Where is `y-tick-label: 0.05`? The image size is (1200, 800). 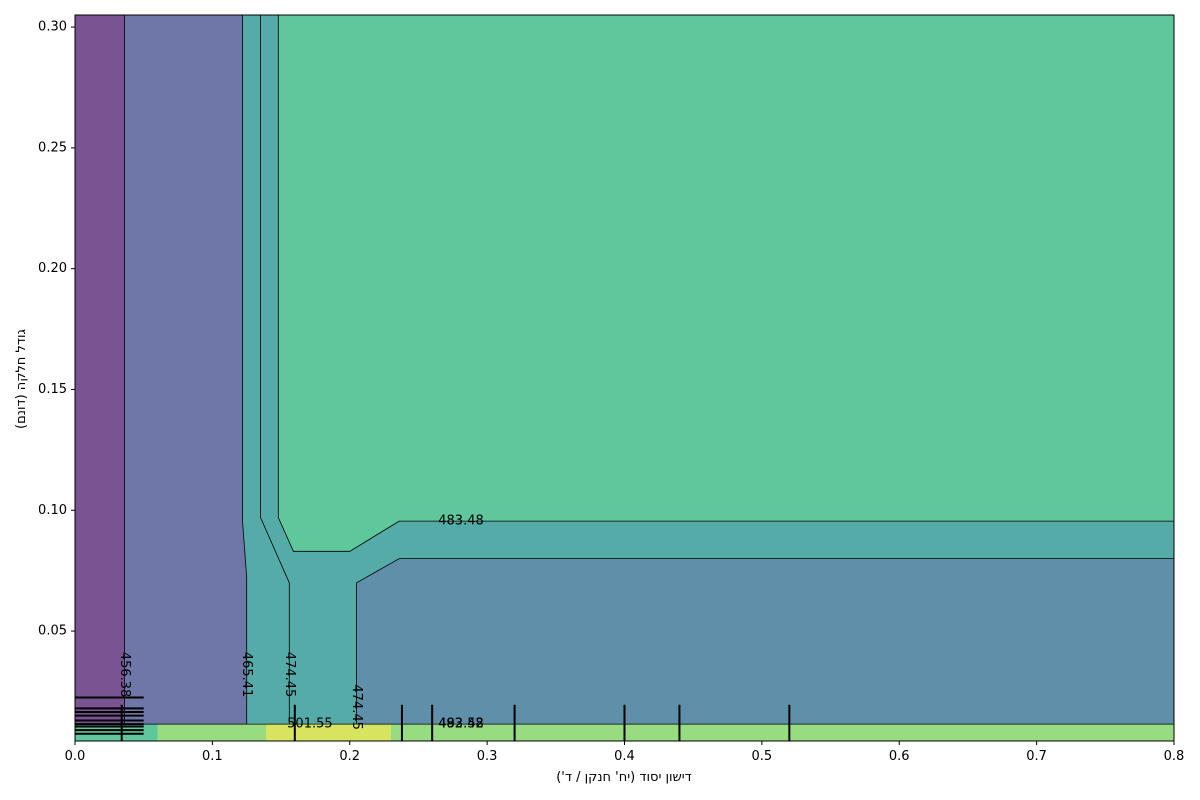
y-tick-label: 0.05 is located at coordinates (52, 631).